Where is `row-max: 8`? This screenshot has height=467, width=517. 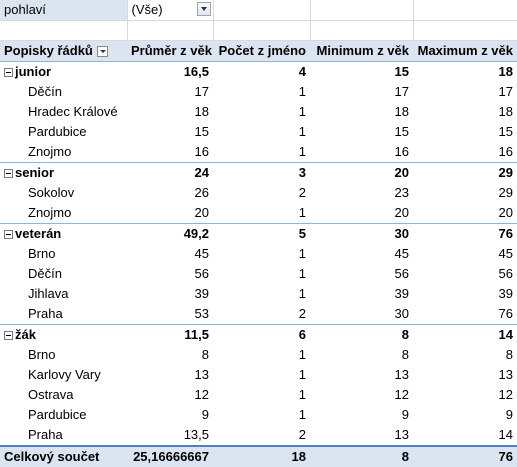 row-max: 8 is located at coordinates (509, 354).